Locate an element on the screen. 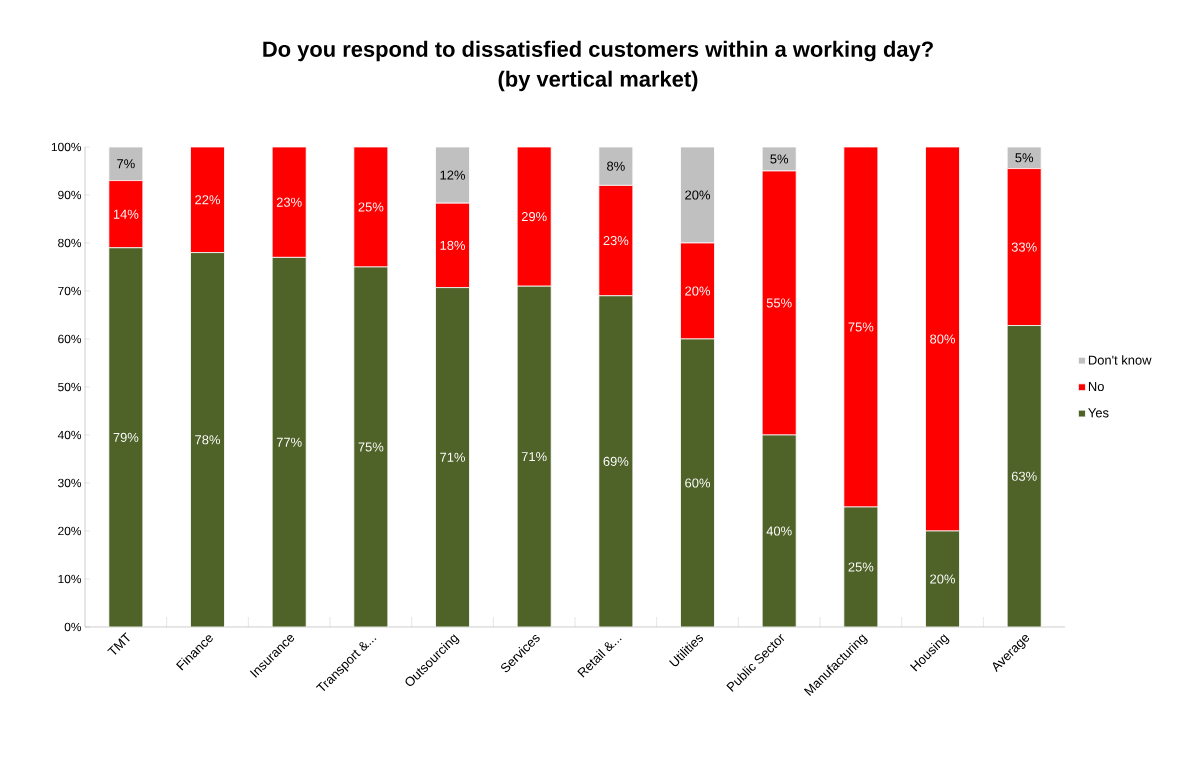 The height and width of the screenshot is (771, 1197). data-label: 29% is located at coordinates (534, 216).